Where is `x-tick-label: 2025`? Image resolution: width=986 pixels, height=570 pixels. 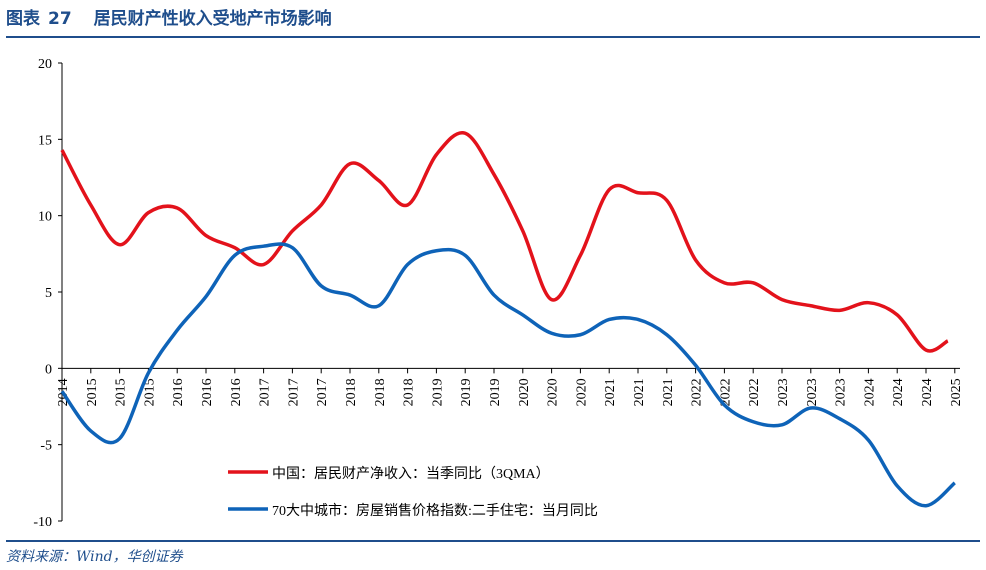 x-tick-label: 2025 is located at coordinates (956, 392).